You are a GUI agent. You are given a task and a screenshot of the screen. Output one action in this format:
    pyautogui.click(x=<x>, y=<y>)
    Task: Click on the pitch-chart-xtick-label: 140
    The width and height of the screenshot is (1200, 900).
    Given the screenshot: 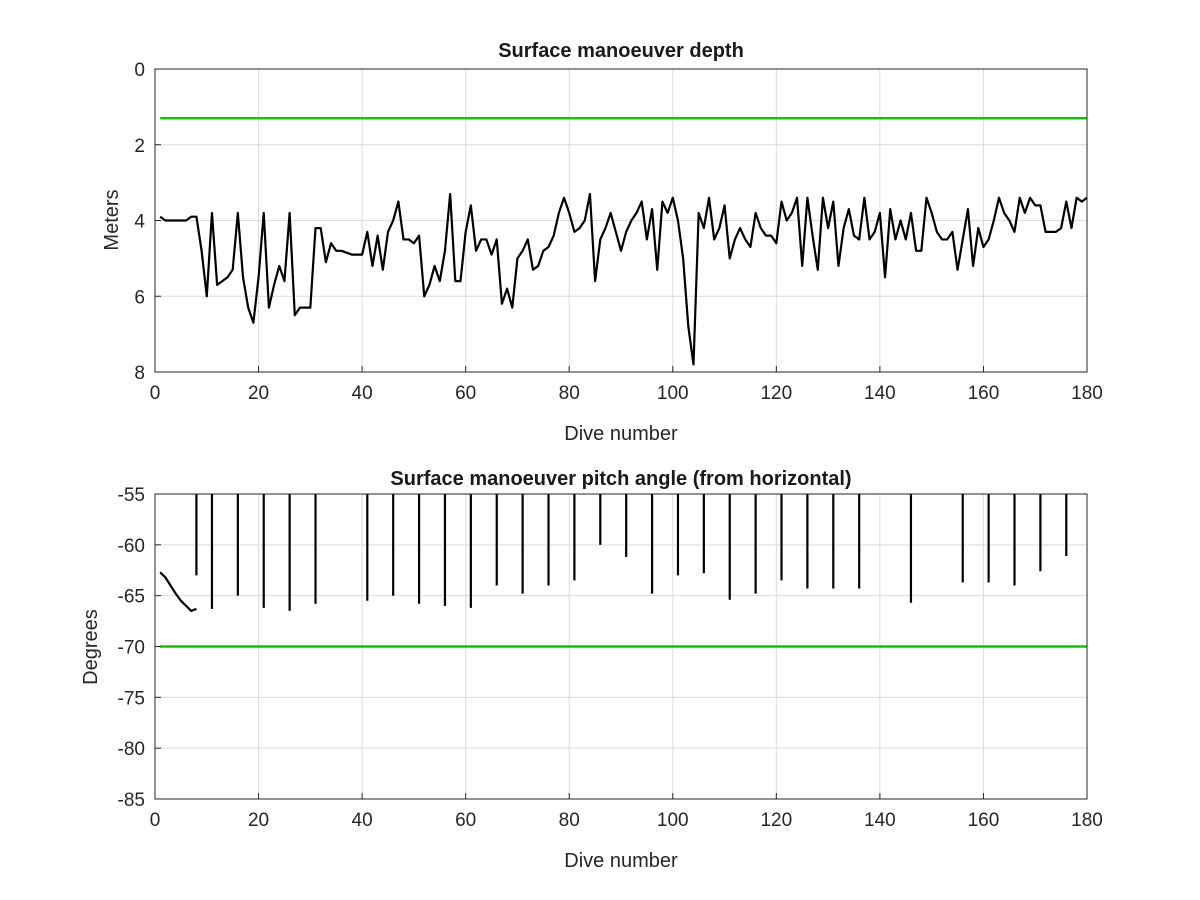 What is the action you would take?
    pyautogui.click(x=880, y=820)
    